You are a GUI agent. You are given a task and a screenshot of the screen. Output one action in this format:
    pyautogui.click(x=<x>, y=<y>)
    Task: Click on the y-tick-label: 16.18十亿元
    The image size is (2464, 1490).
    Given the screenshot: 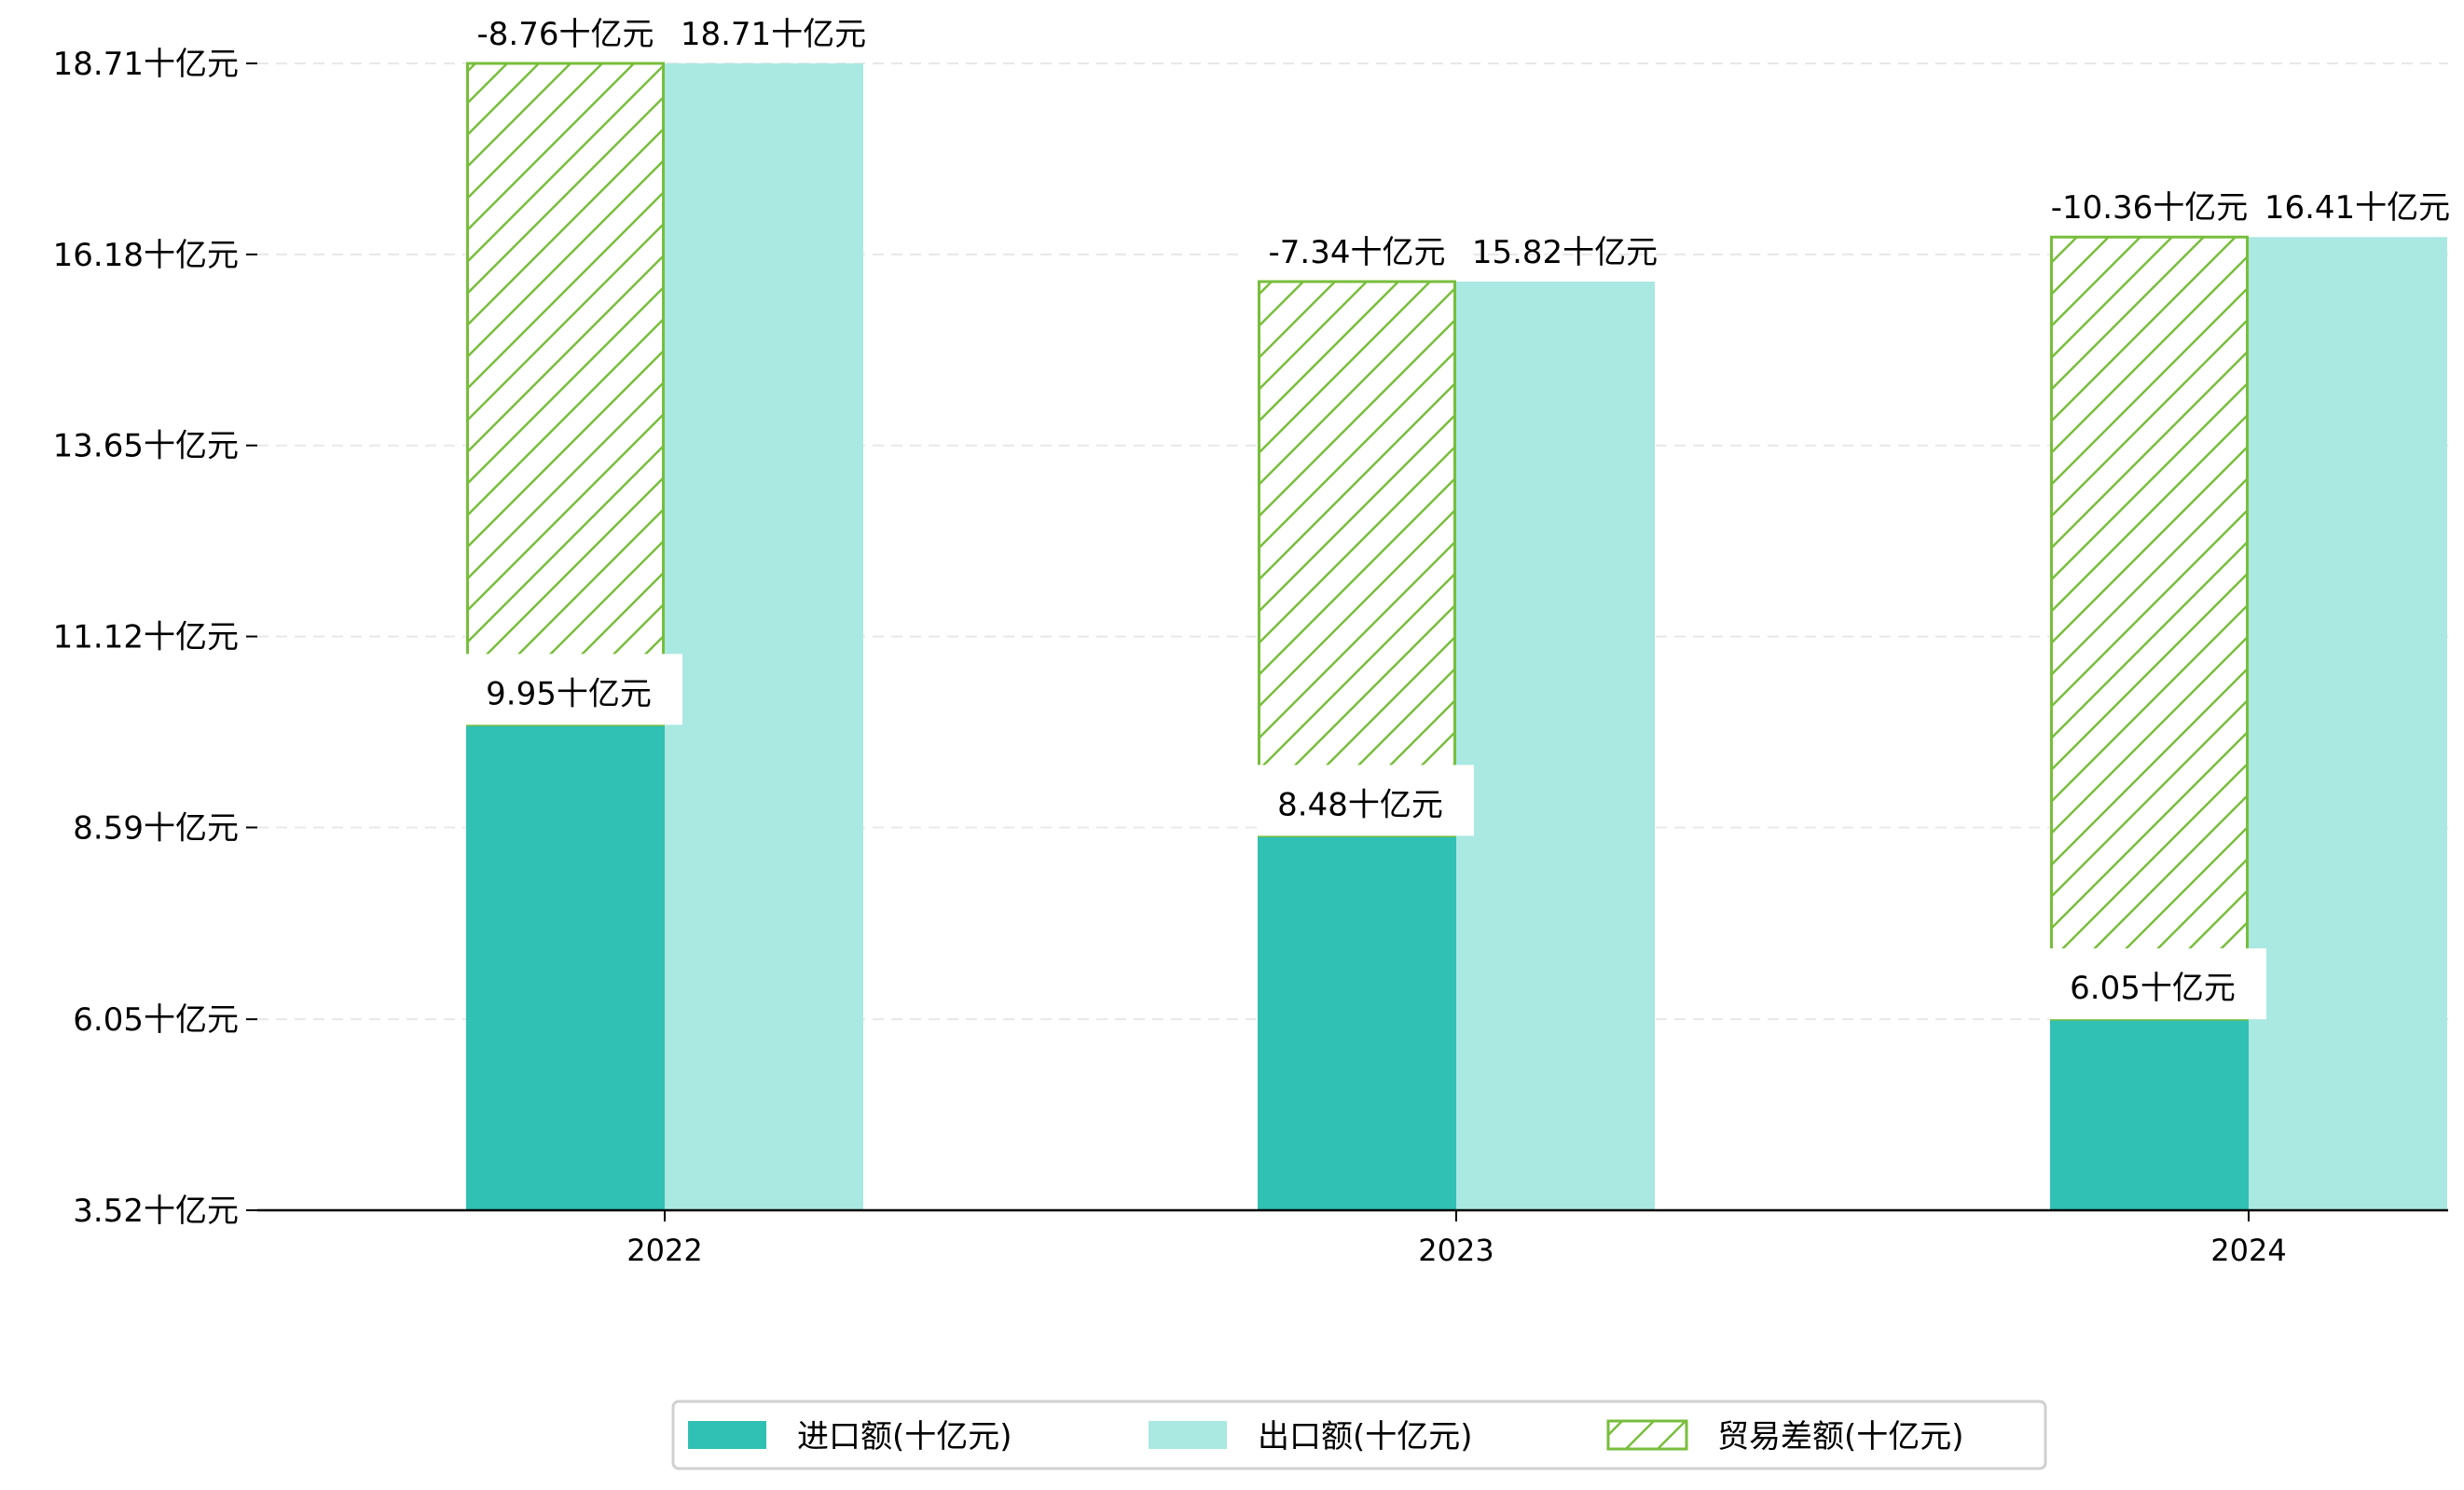 What is the action you would take?
    pyautogui.click(x=146, y=255)
    